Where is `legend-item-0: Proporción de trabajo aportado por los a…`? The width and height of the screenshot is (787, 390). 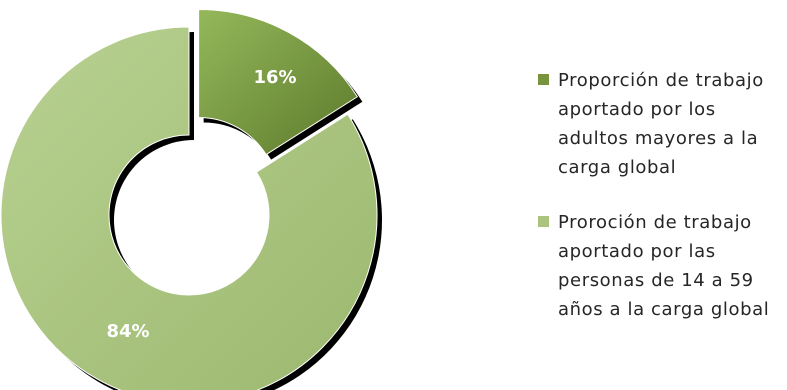 legend-item-0: Proporción de trabajo aportado por los a… is located at coordinates (662, 124).